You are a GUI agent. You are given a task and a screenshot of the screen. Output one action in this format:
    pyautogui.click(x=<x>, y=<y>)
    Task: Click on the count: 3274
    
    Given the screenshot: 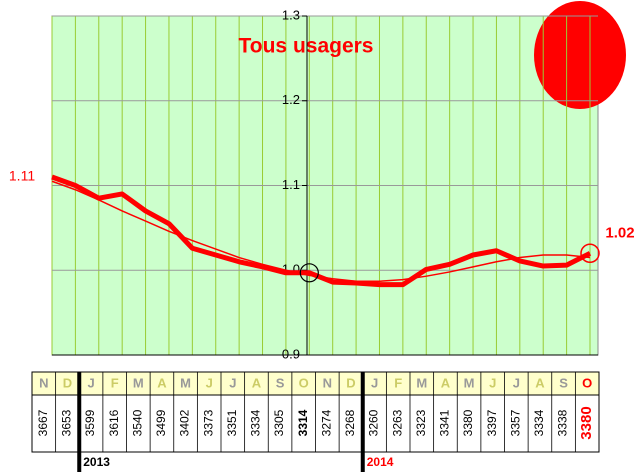 What is the action you would take?
    pyautogui.click(x=326, y=422)
    